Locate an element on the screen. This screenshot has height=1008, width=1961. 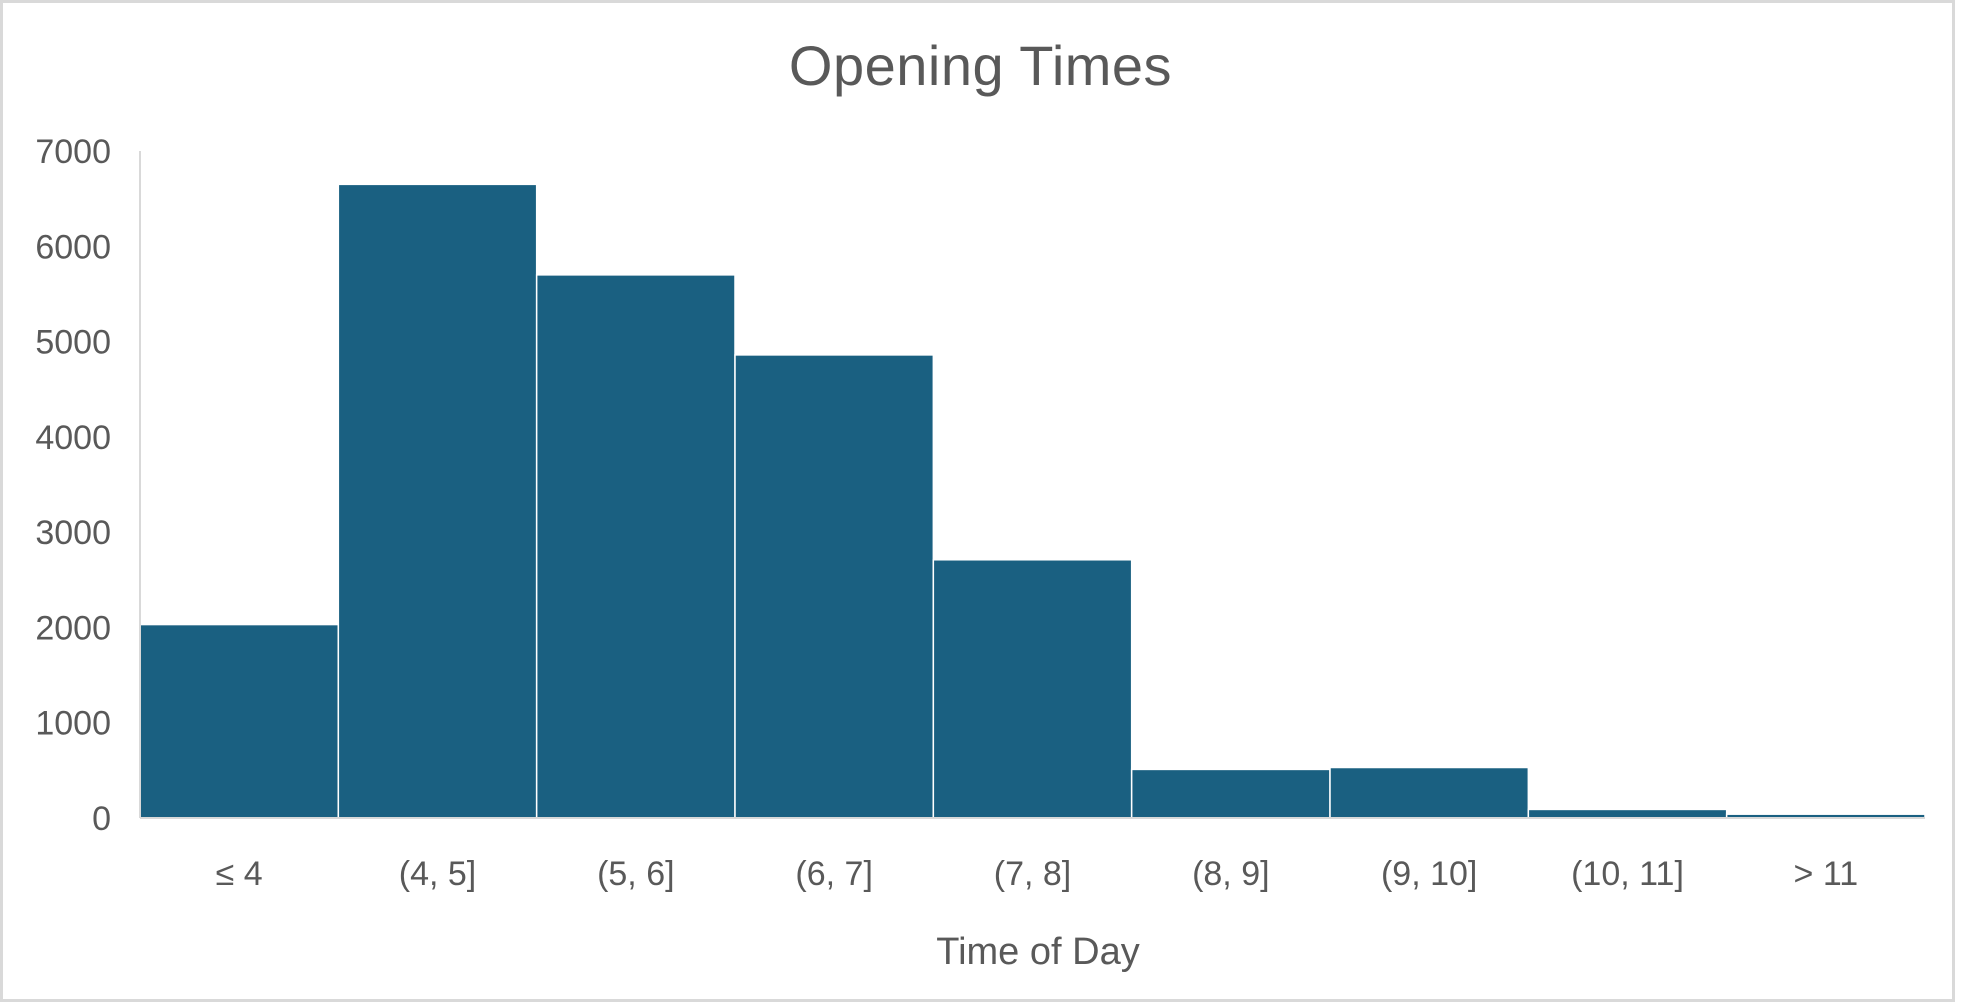
x-axis-title: Time of Day is located at coordinates (1038, 952).